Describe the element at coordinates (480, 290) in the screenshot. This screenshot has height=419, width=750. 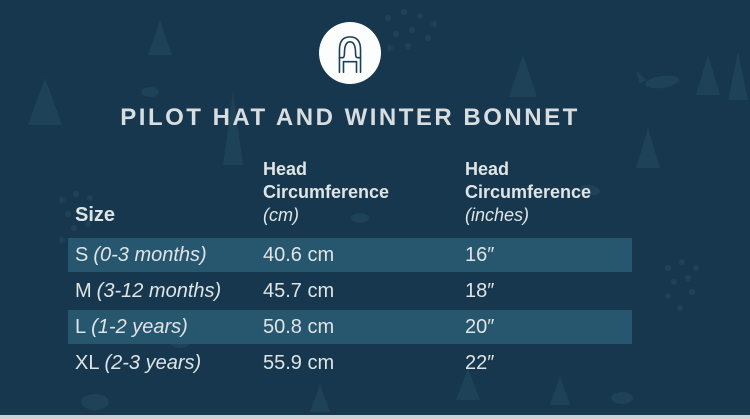
I see `inches-value: 18″` at that location.